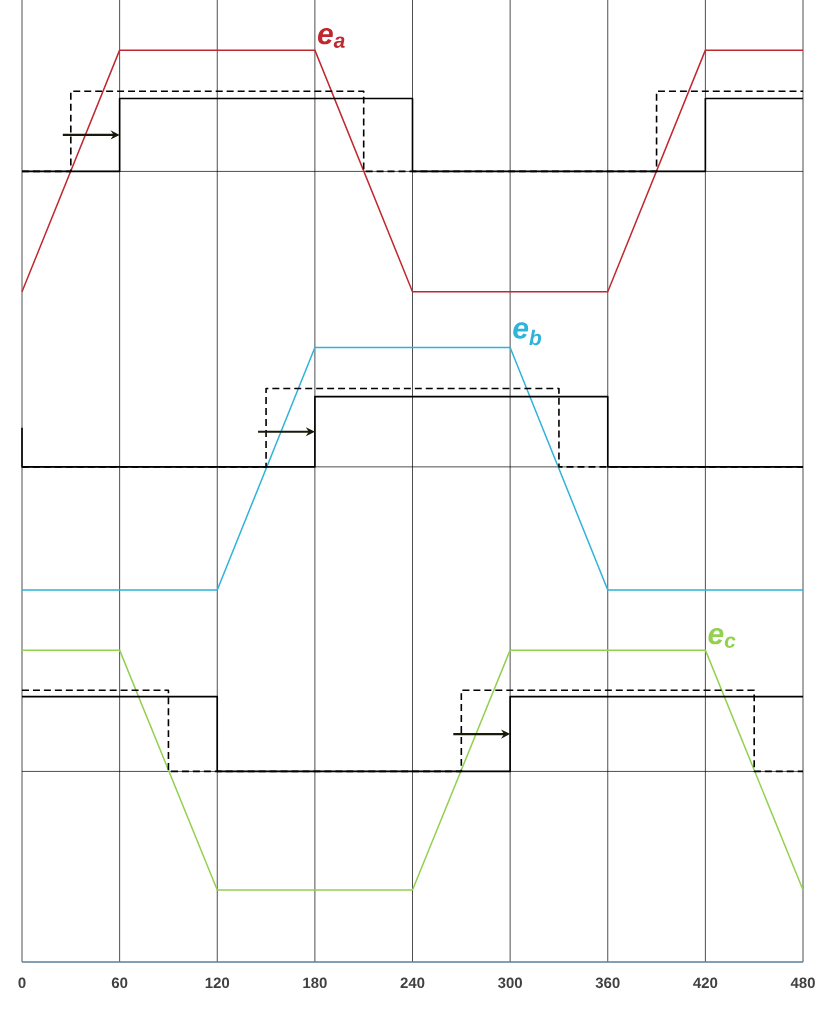 This screenshot has width=828, height=1012. Describe the element at coordinates (510, 983) in the screenshot. I see `x-tick-label: 300` at that location.